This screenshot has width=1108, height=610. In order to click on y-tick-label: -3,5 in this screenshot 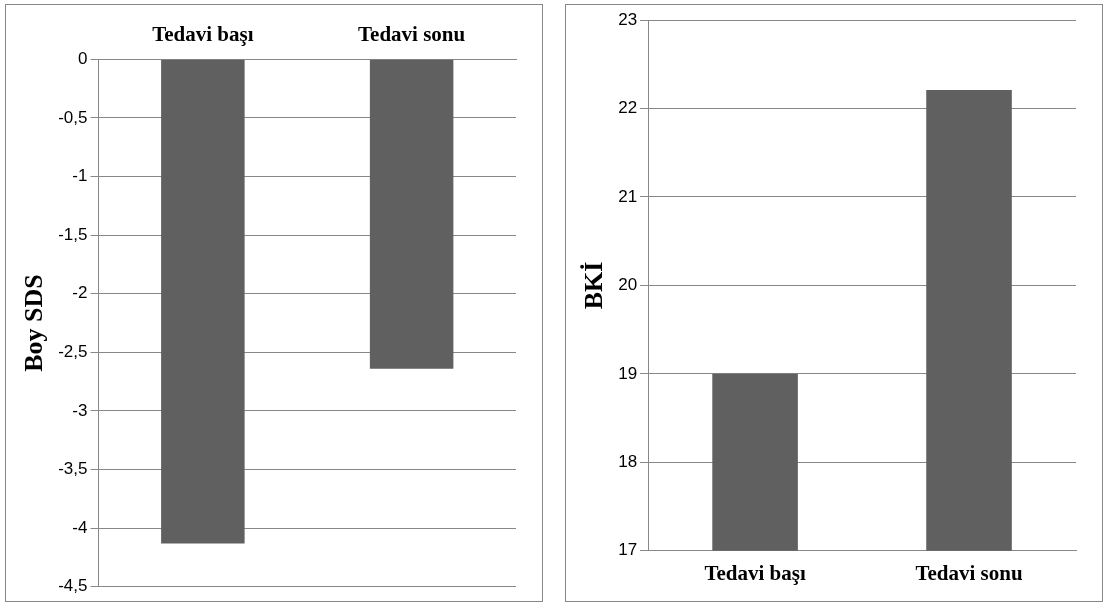, I will do `click(73, 469)`.